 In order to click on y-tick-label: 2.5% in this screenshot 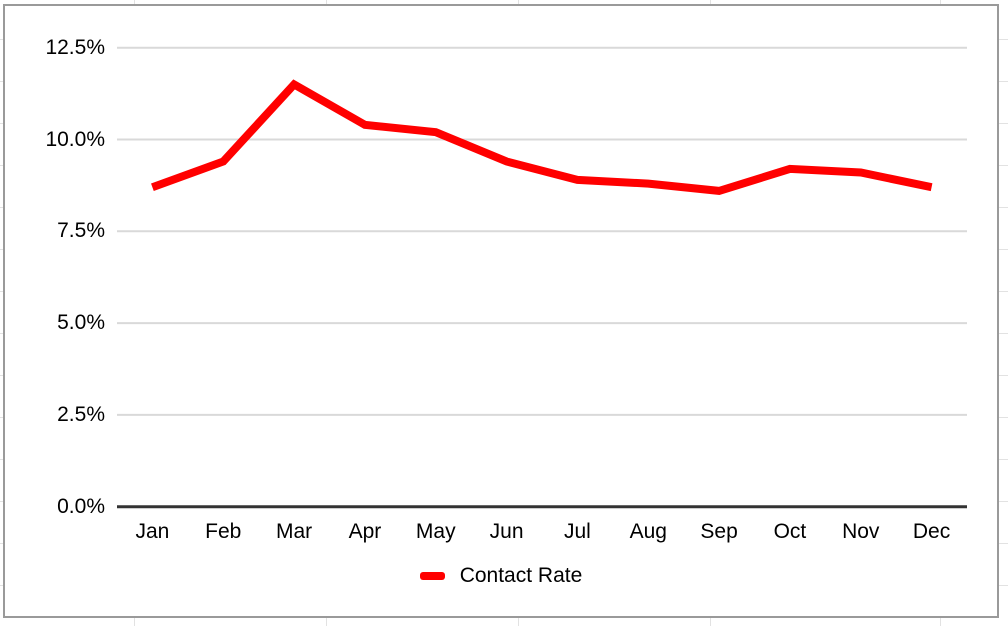, I will do `click(81, 414)`.